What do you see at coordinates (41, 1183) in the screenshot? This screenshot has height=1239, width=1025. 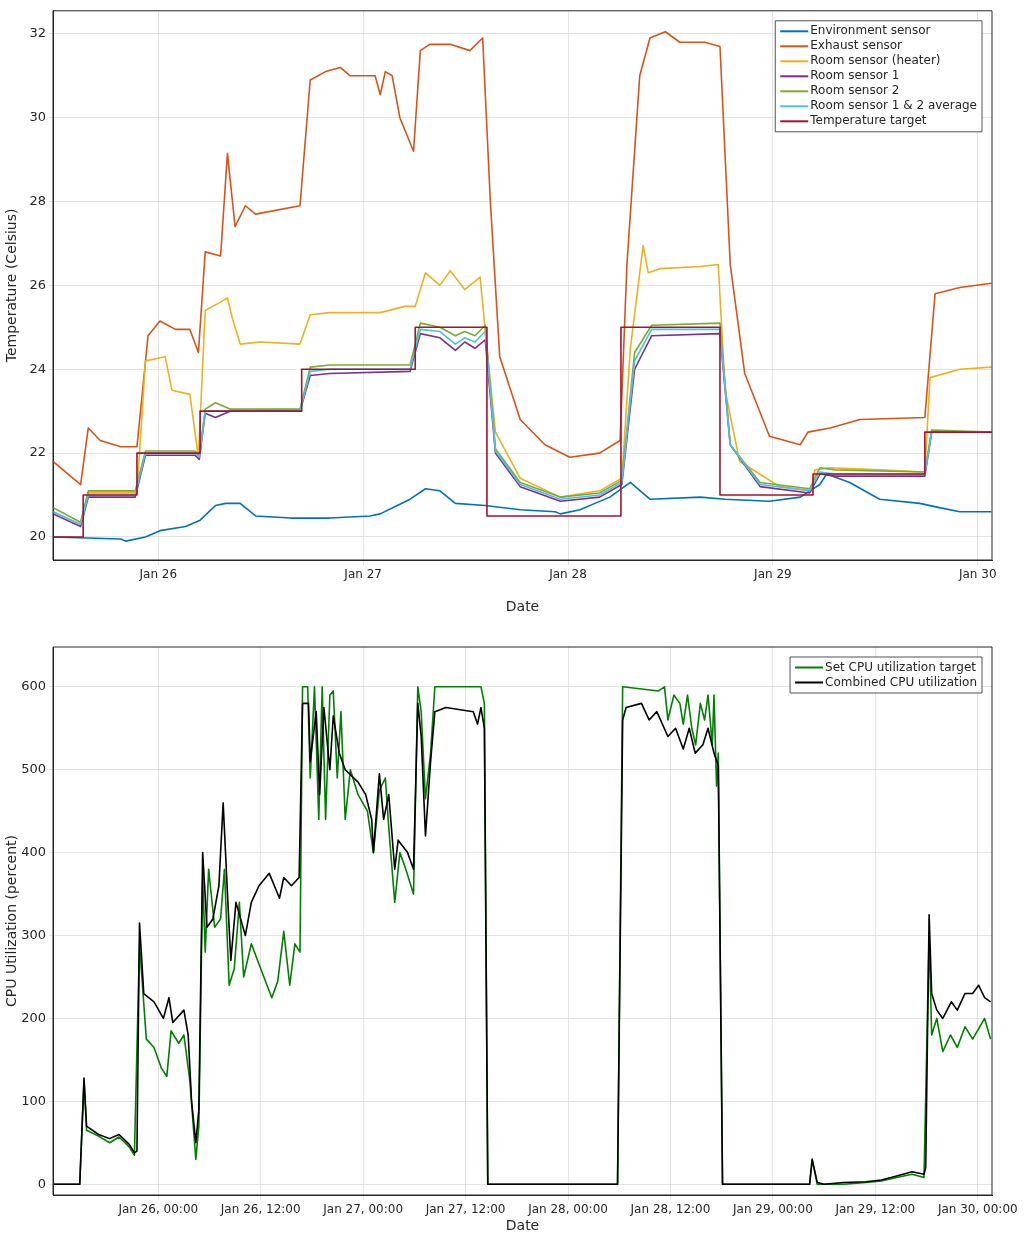 I see `y-tick-label: 0` at bounding box center [41, 1183].